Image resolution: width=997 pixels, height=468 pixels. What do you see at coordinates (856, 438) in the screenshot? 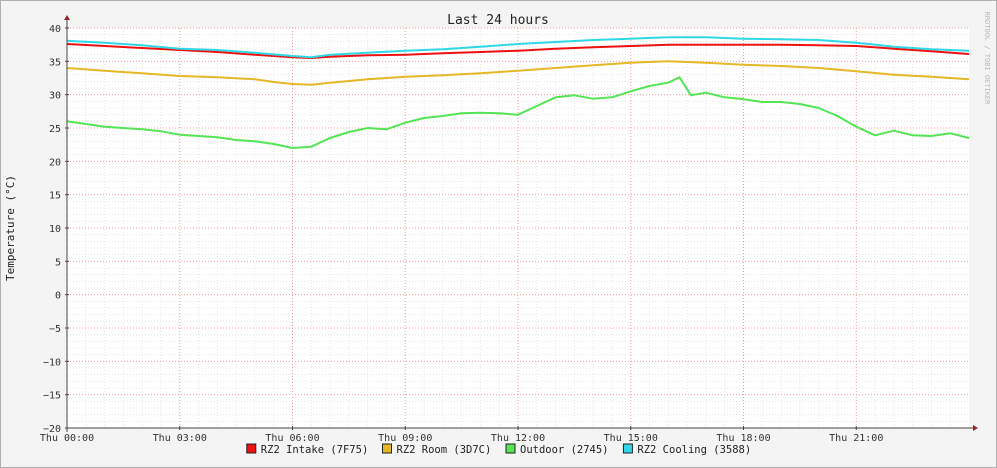
I see `x-tick-label: Thu 21:00` at bounding box center [856, 438].